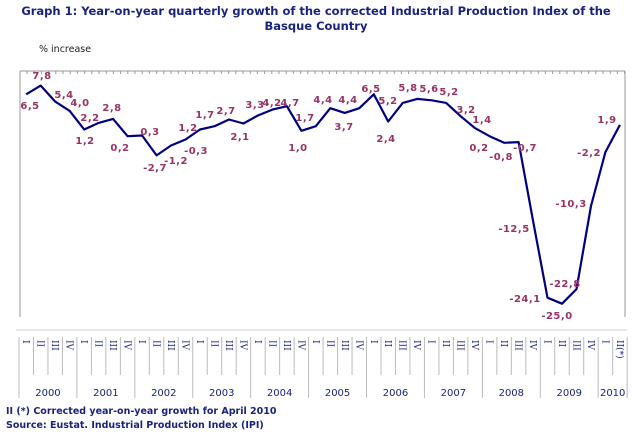 Image resolution: width=632 pixels, height=439 pixels. I want to click on data-label: -22,8, so click(564, 284).